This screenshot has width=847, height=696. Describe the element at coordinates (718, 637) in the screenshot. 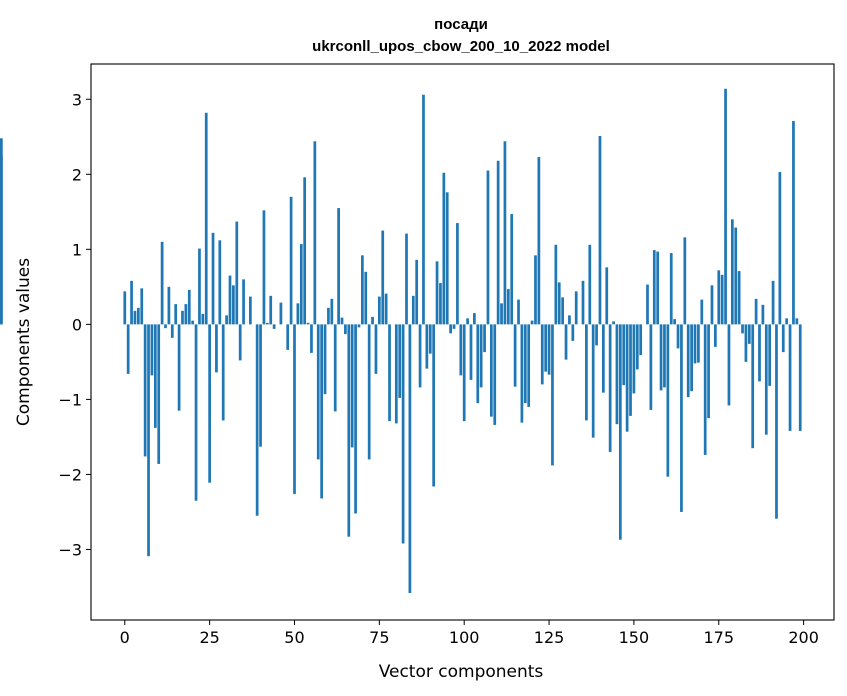

I see `x-tick-label: 175` at that location.